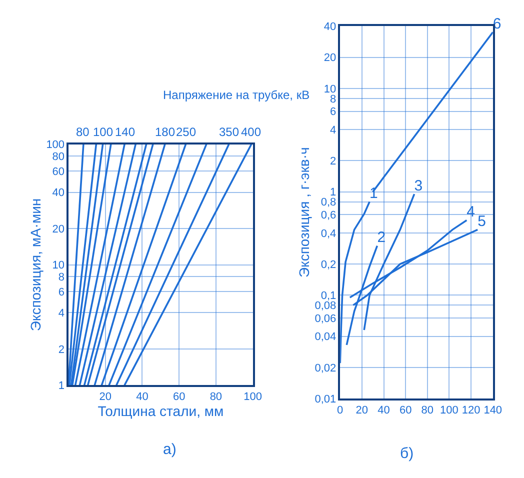 This screenshot has height=478, width=524. I want to click on x-axis-title: Толщина стали, мм, so click(161, 411).